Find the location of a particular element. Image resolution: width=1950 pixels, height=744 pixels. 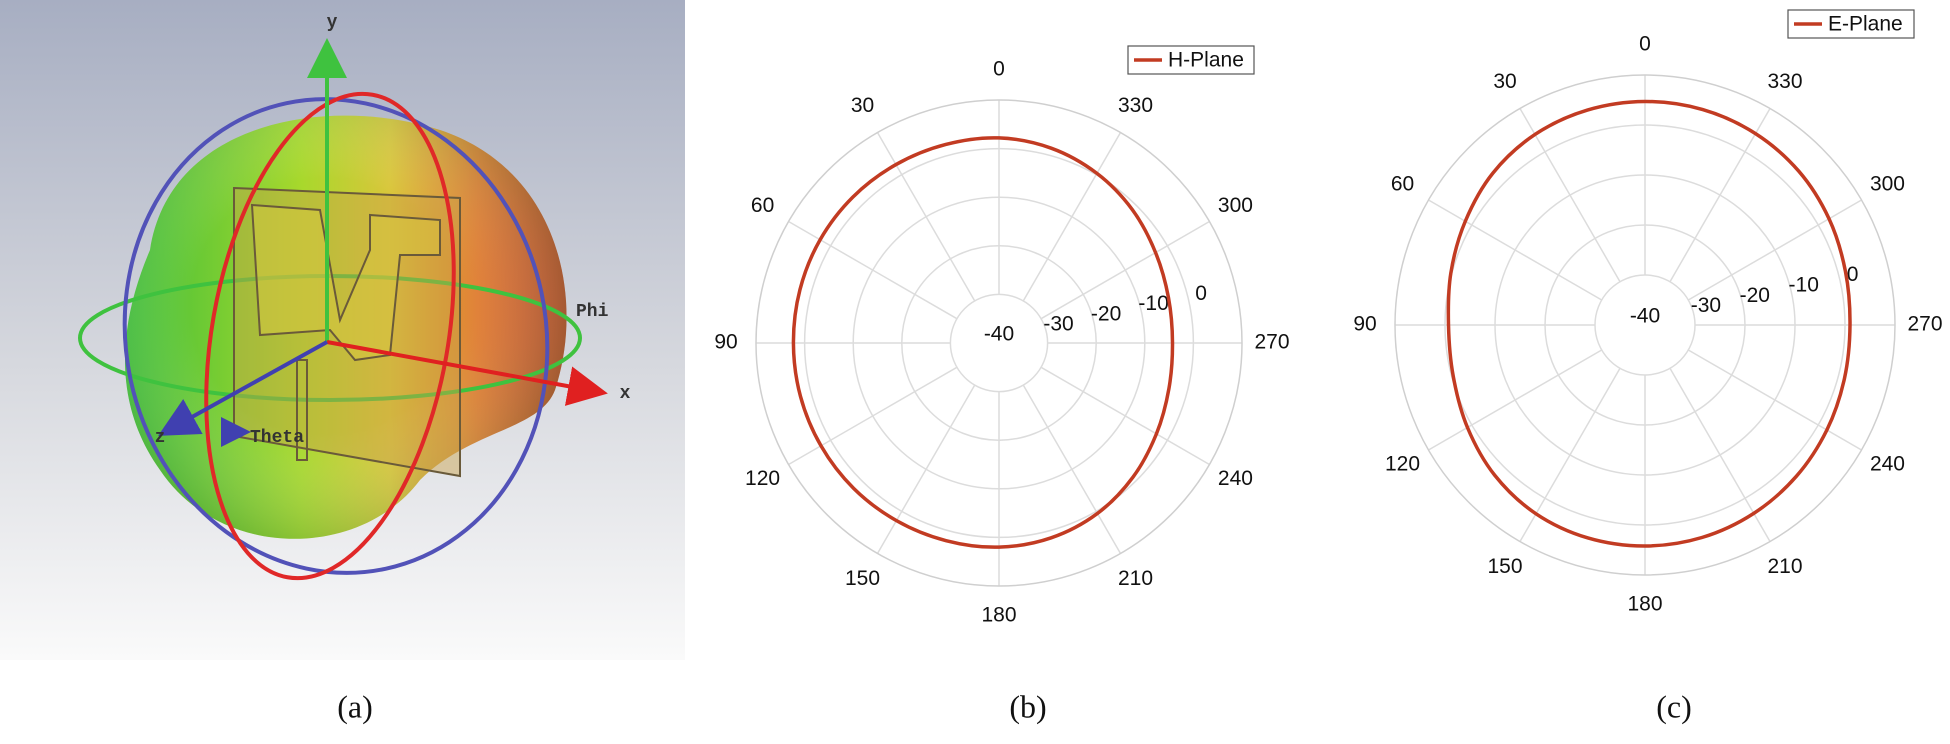

angle-label: Phi is located at coordinates (592, 312).